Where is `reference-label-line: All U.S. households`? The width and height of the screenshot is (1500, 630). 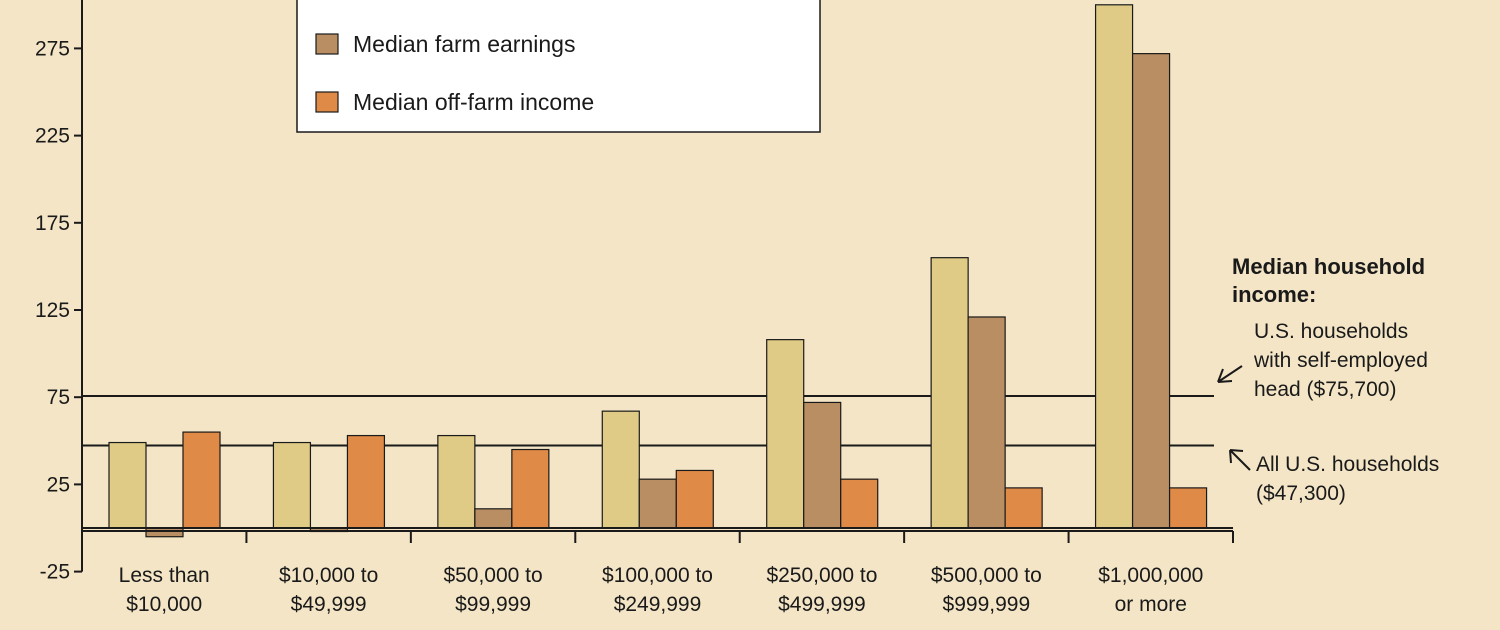
reference-label-line: All U.S. households is located at coordinates (1347, 464).